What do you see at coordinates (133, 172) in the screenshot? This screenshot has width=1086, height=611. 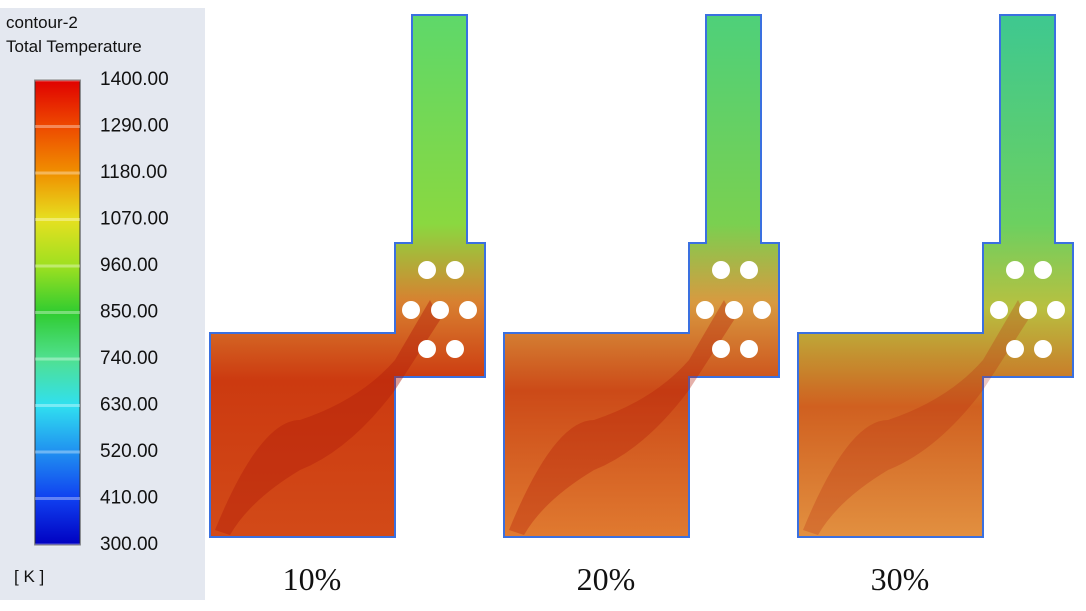 I see `tick-label: 1180.00` at bounding box center [133, 172].